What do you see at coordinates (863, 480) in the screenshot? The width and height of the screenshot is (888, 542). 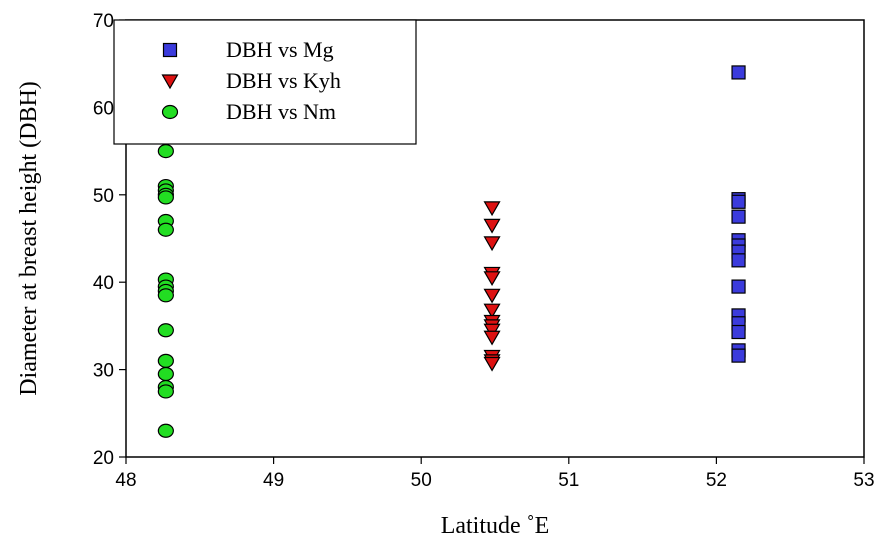 I see `x-tick-label: 53` at bounding box center [863, 480].